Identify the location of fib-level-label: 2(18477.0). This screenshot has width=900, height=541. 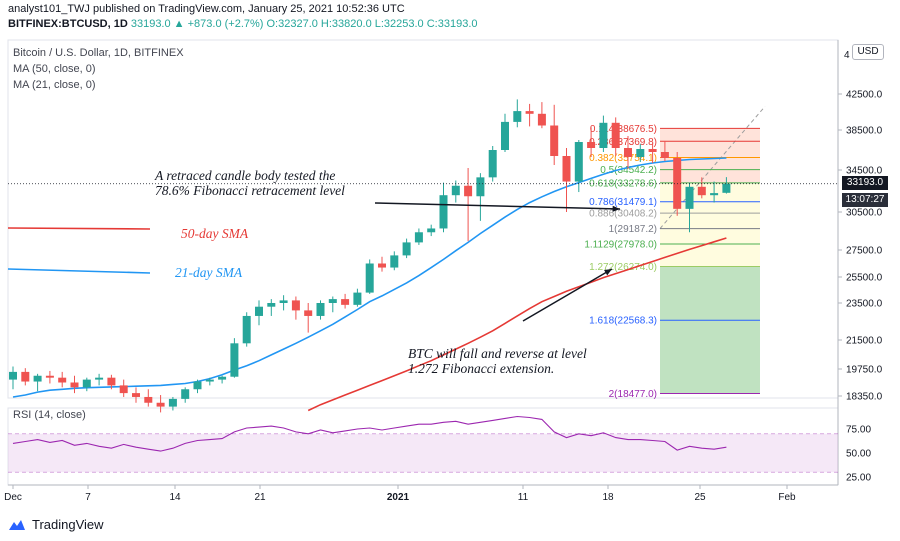
(633, 394).